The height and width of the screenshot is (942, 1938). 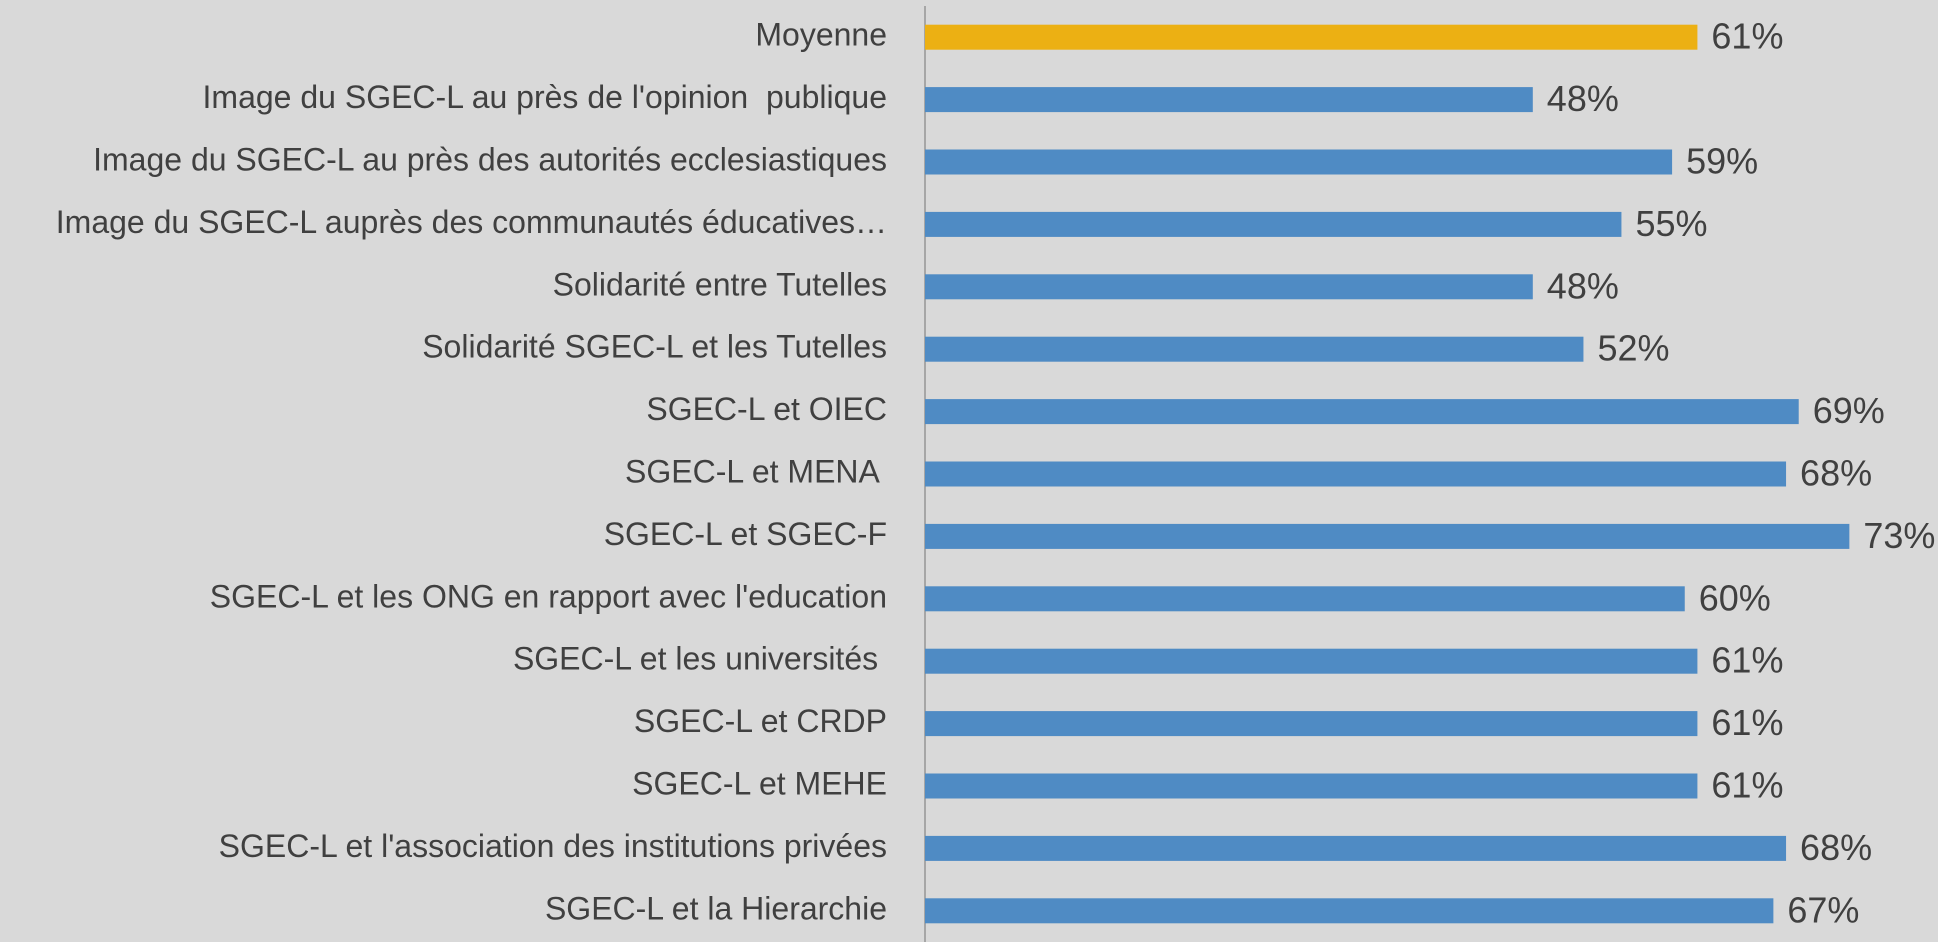 What do you see at coordinates (759, 783) in the screenshot?
I see `category-label: SGEC-L et MEHE` at bounding box center [759, 783].